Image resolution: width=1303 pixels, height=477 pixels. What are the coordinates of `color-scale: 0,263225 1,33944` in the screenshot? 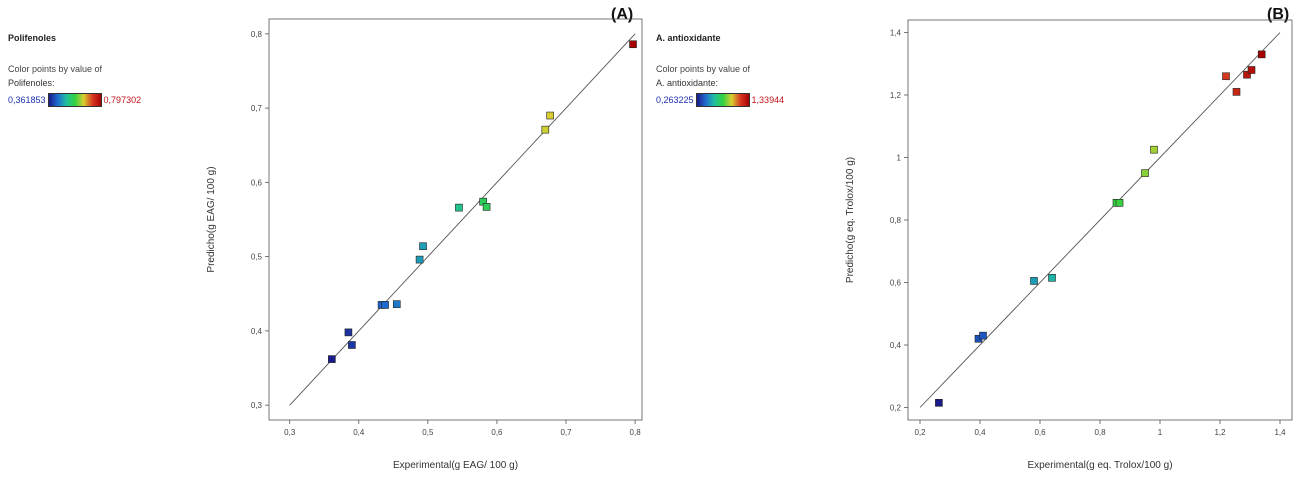 It's located at (720, 100).